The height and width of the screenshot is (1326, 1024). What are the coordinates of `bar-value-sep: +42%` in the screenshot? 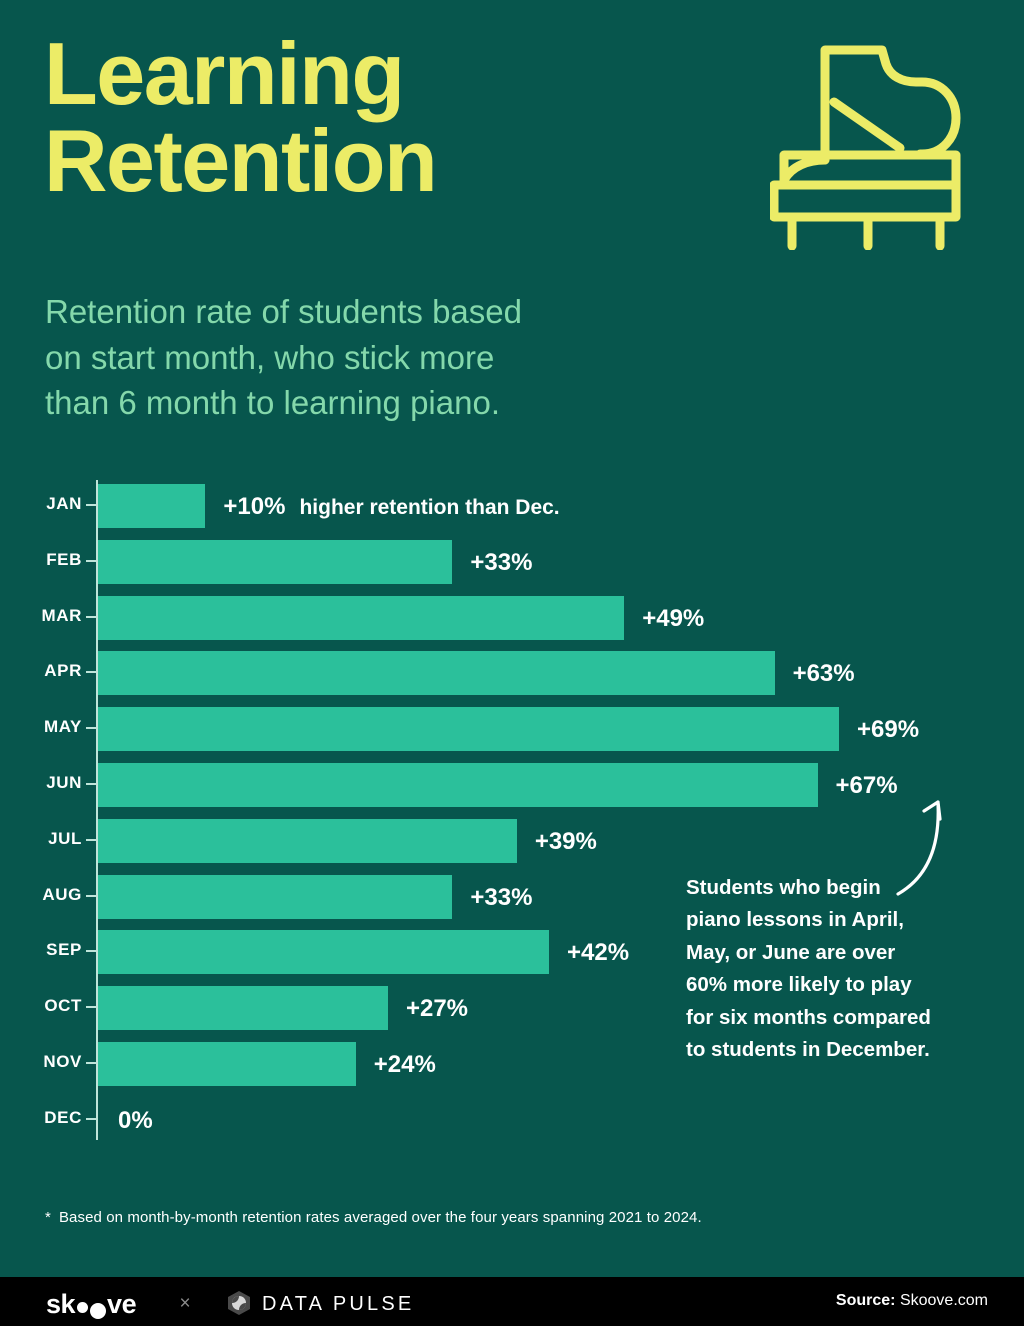 It's located at (598, 953).